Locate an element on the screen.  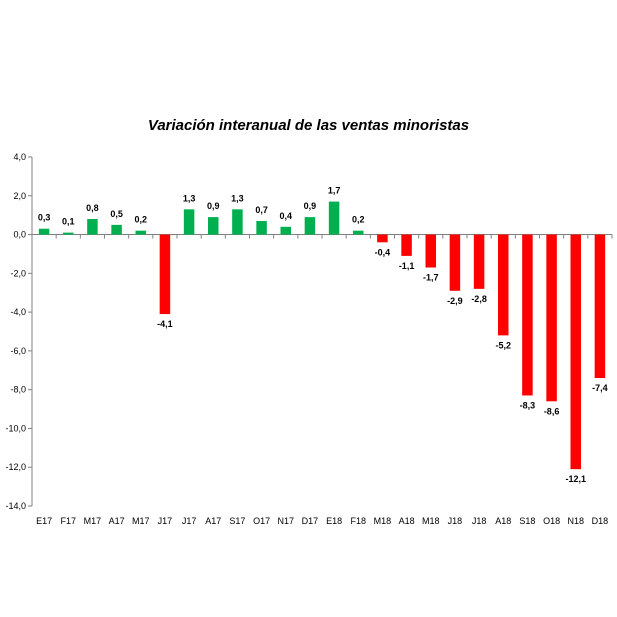
data-label: -0,4 is located at coordinates (383, 252).